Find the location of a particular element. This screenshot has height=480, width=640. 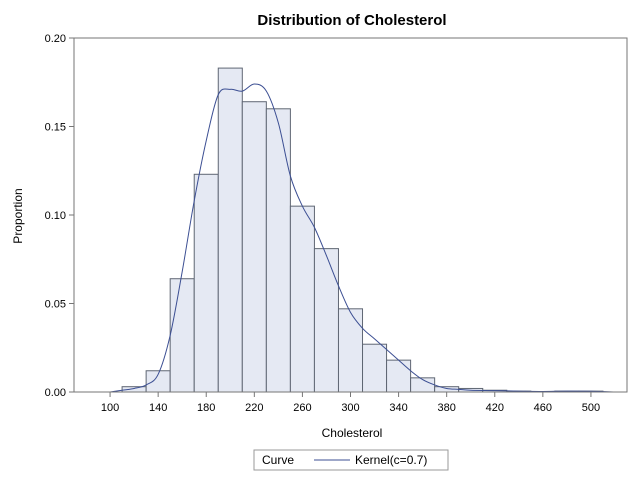

x-axis-label: Cholesterol is located at coordinates (352, 433).